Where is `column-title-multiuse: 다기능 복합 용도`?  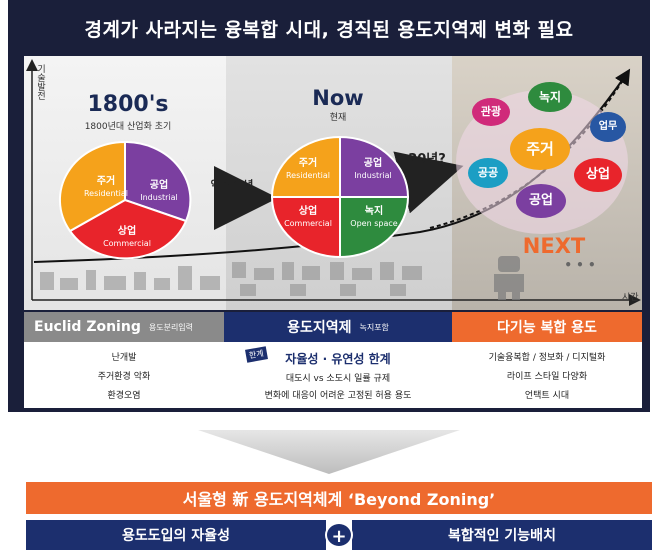 column-title-multiuse: 다기능 복합 용도 is located at coordinates (547, 328).